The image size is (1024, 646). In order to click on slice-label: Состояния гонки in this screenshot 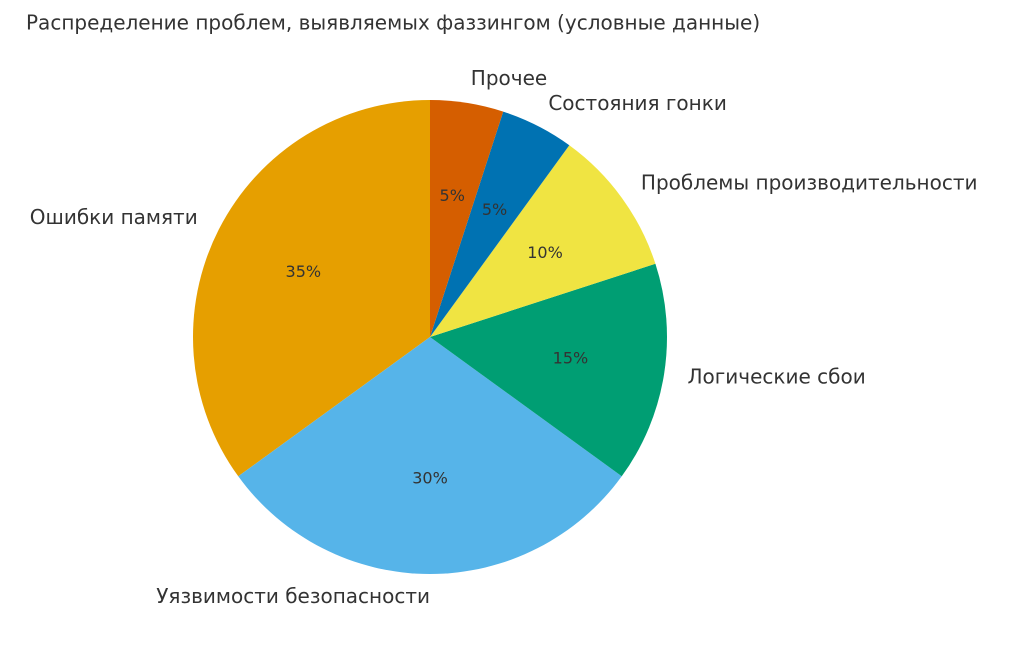, I will do `click(637, 103)`.